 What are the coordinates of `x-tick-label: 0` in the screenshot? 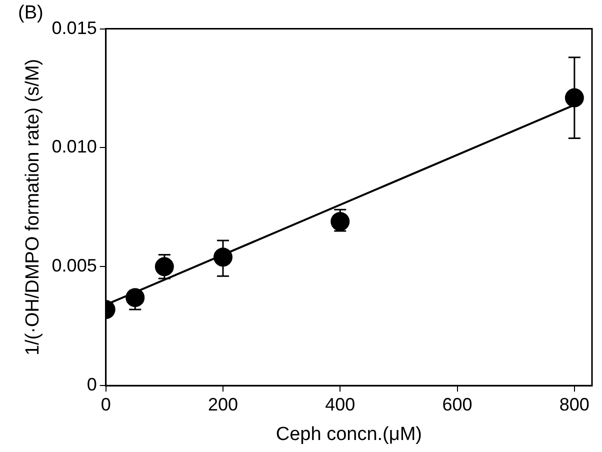 It's located at (105, 404).